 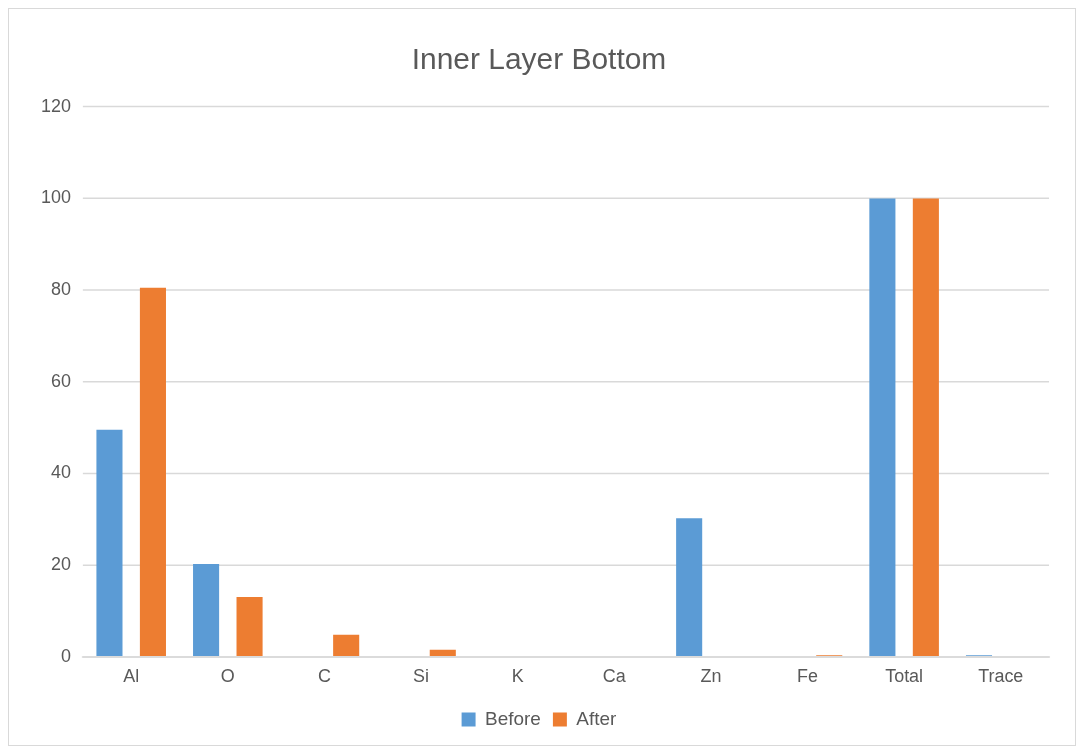 What do you see at coordinates (60, 472) in the screenshot?
I see `y-tick-label: 40` at bounding box center [60, 472].